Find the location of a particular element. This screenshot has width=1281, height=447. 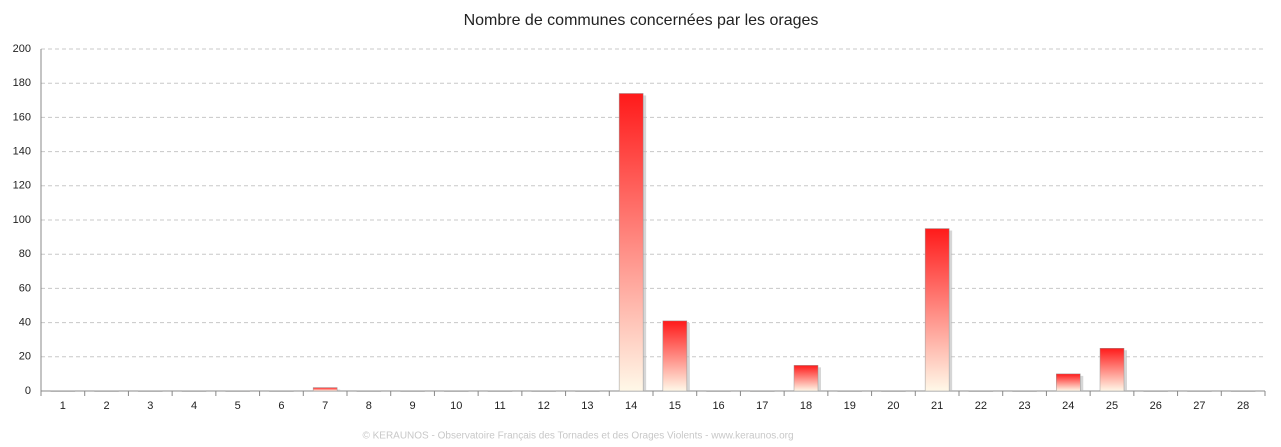

x-tick-label: 6 is located at coordinates (281, 406).